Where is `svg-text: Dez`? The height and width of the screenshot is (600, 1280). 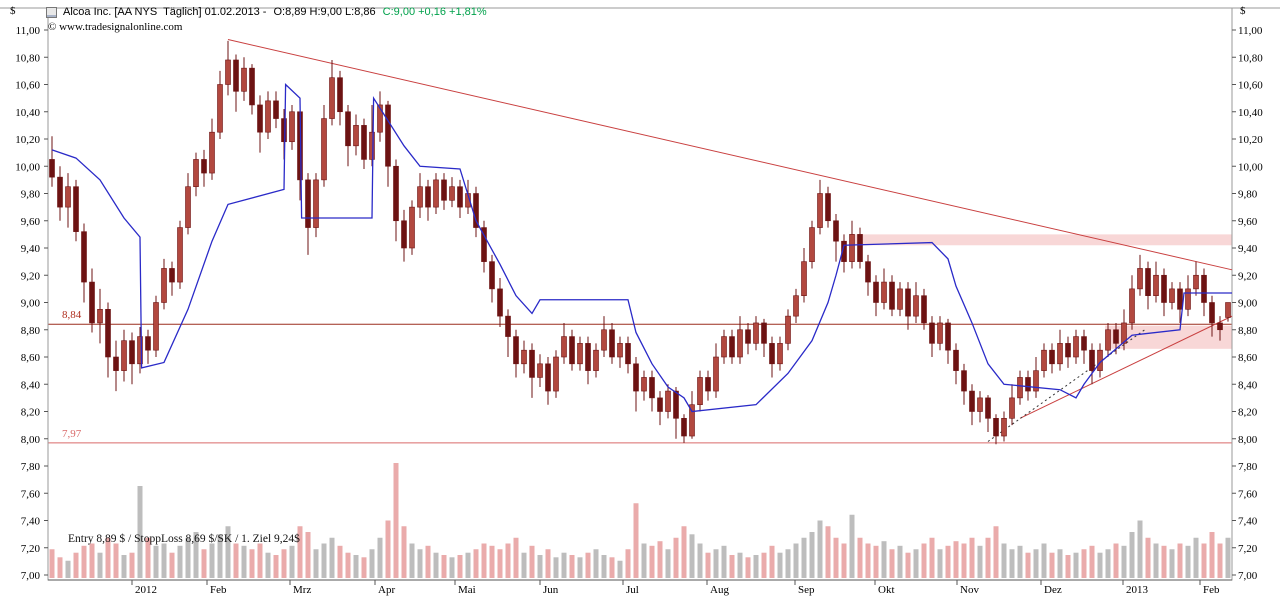
svg-text: Dez is located at coordinates (1053, 590).